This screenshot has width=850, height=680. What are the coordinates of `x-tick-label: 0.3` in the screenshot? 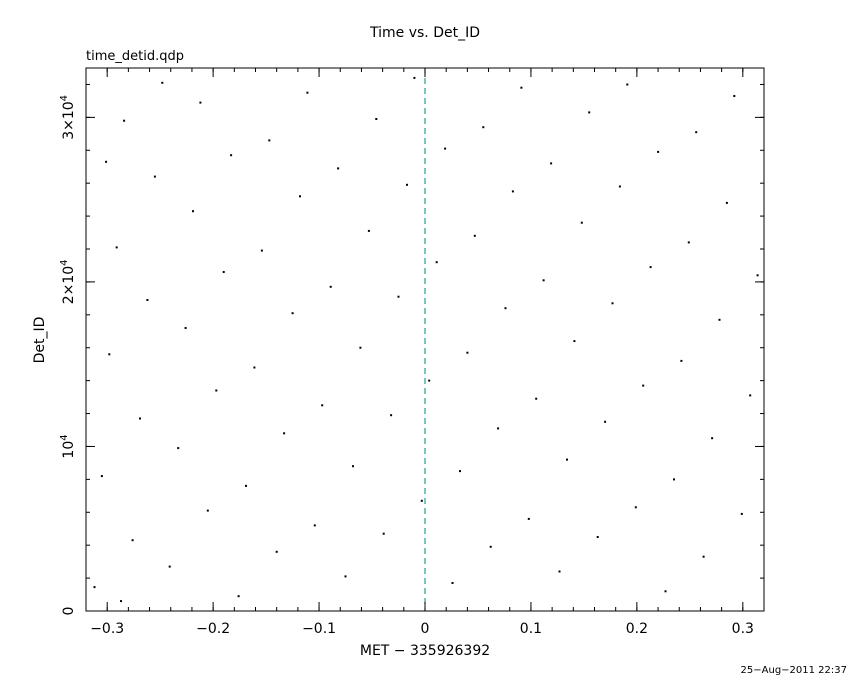 It's located at (743, 629).